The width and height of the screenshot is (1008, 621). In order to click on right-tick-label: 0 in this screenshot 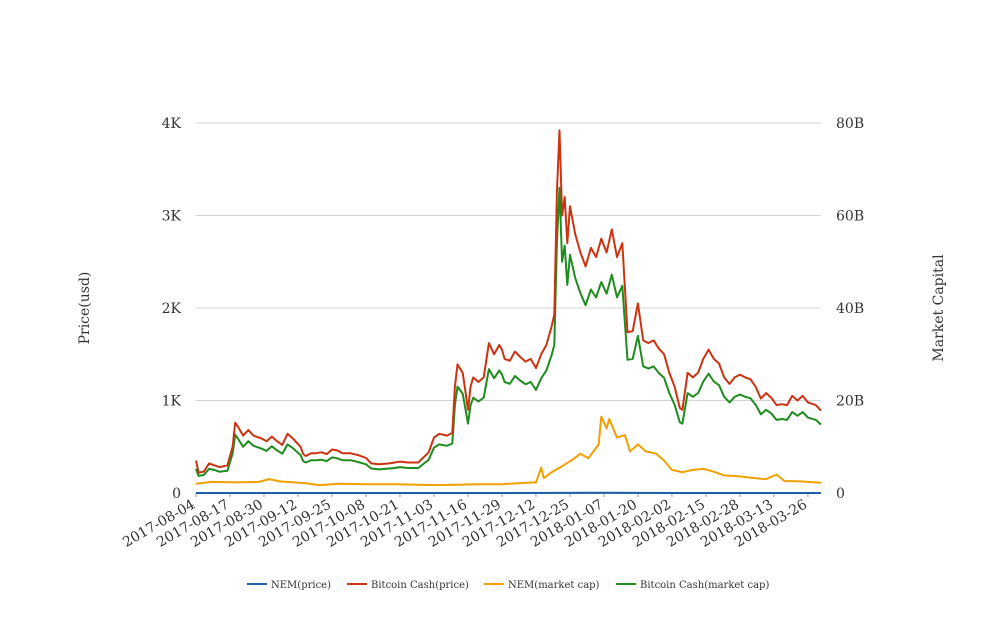, I will do `click(840, 494)`.